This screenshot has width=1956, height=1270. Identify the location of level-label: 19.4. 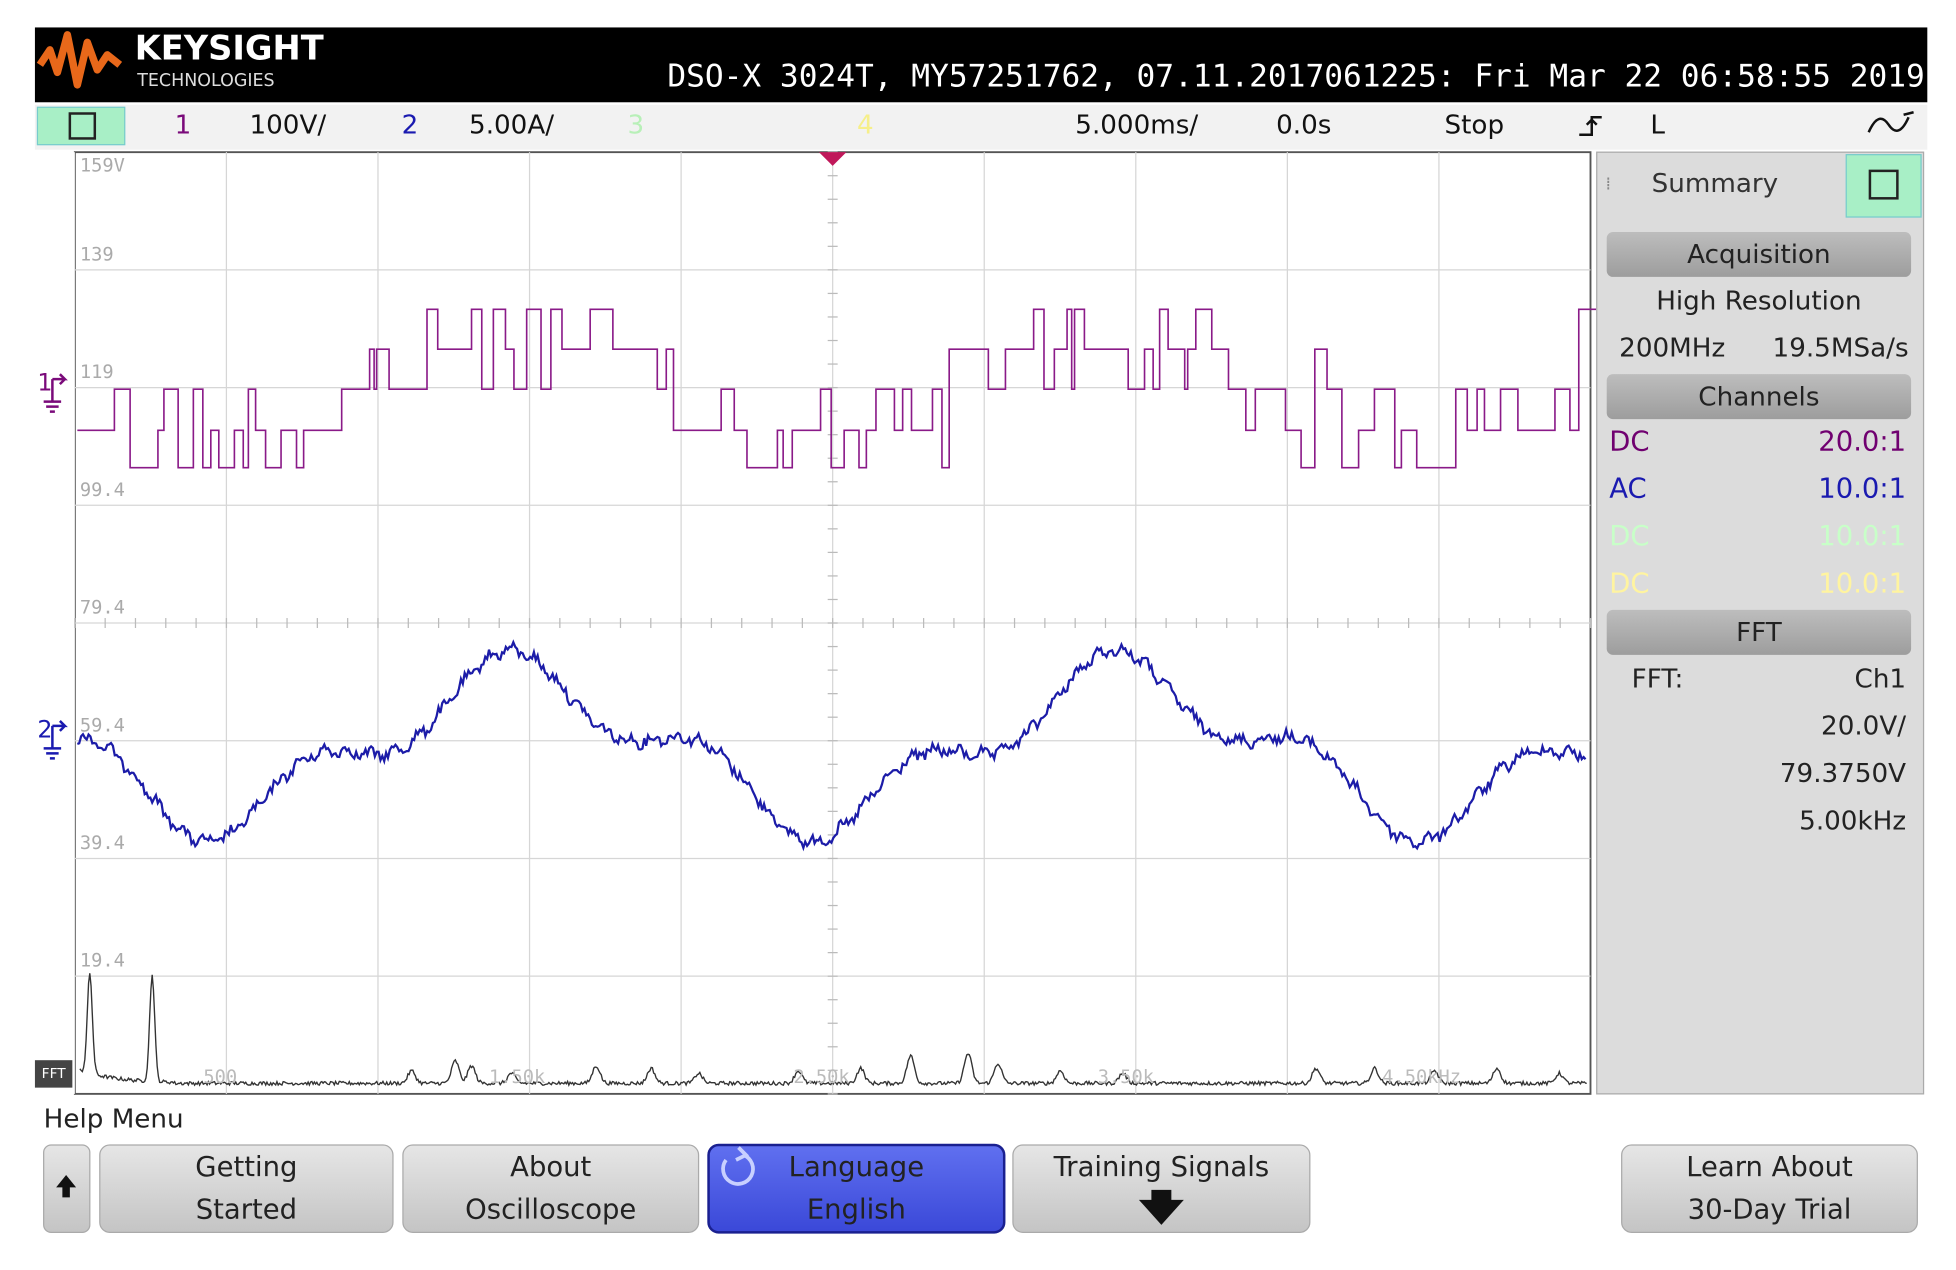
(102, 961).